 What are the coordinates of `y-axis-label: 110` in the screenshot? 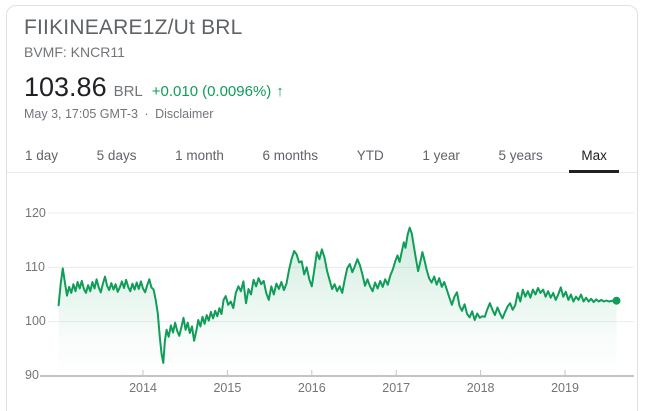 It's located at (35, 266).